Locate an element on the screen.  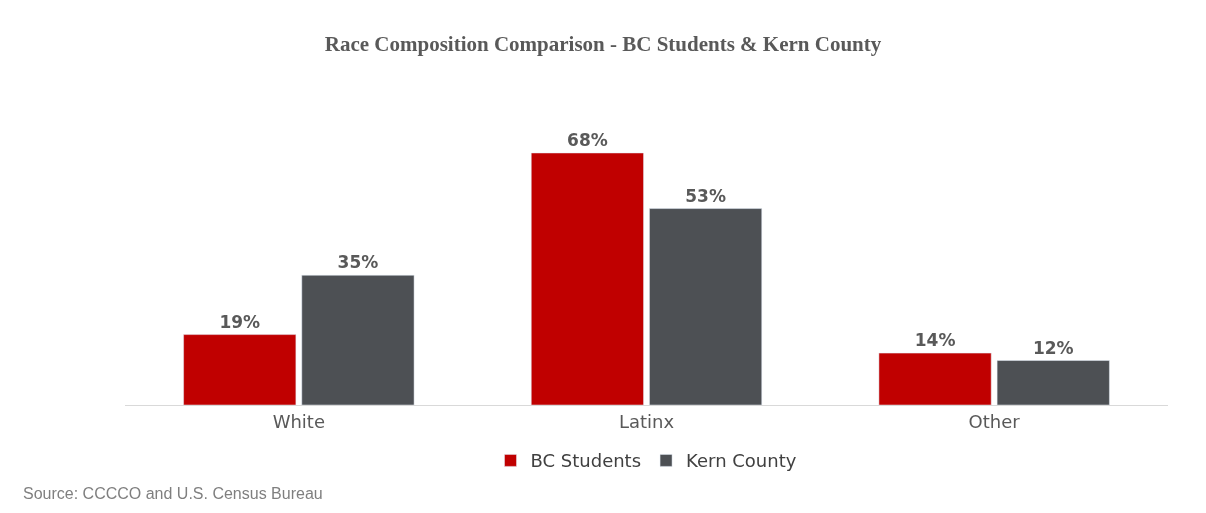
source-note: Source: CCCCO and U.S. Census Bureau is located at coordinates (173, 493).